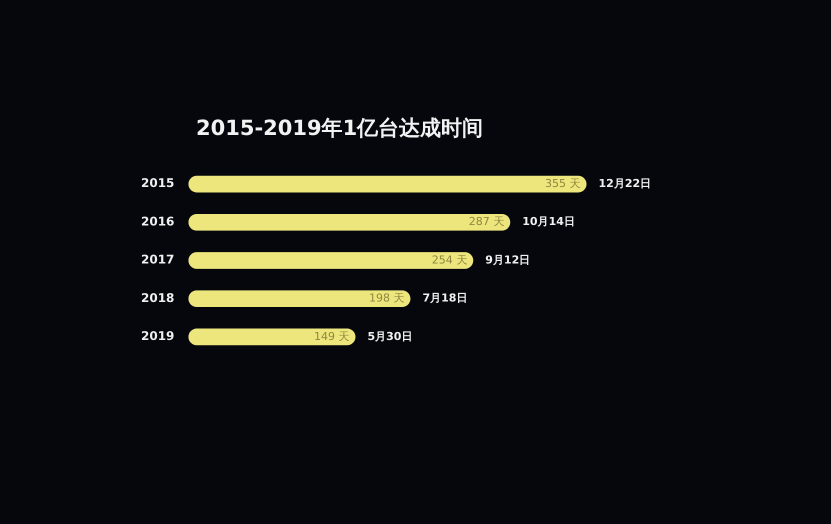 The image size is (831, 524). I want to click on data-label: 287 天, so click(486, 221).